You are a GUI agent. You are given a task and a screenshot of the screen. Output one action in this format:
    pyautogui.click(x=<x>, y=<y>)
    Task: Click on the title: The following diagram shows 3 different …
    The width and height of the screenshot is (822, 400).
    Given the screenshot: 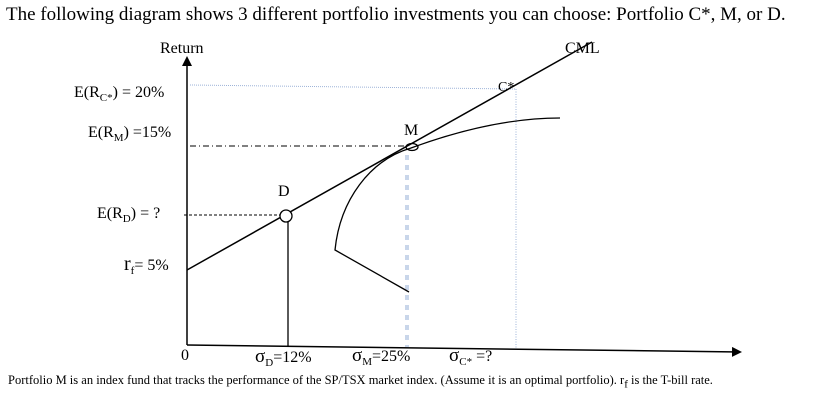 What is the action you would take?
    pyautogui.click(x=396, y=14)
    